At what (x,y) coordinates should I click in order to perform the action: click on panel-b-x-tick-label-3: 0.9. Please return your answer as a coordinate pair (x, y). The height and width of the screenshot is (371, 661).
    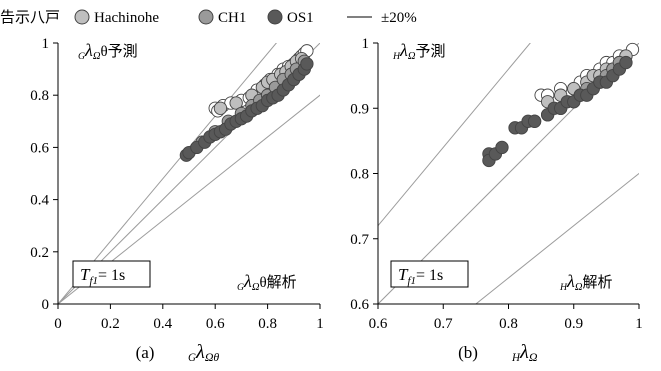
    Looking at the image, I should click on (573, 324).